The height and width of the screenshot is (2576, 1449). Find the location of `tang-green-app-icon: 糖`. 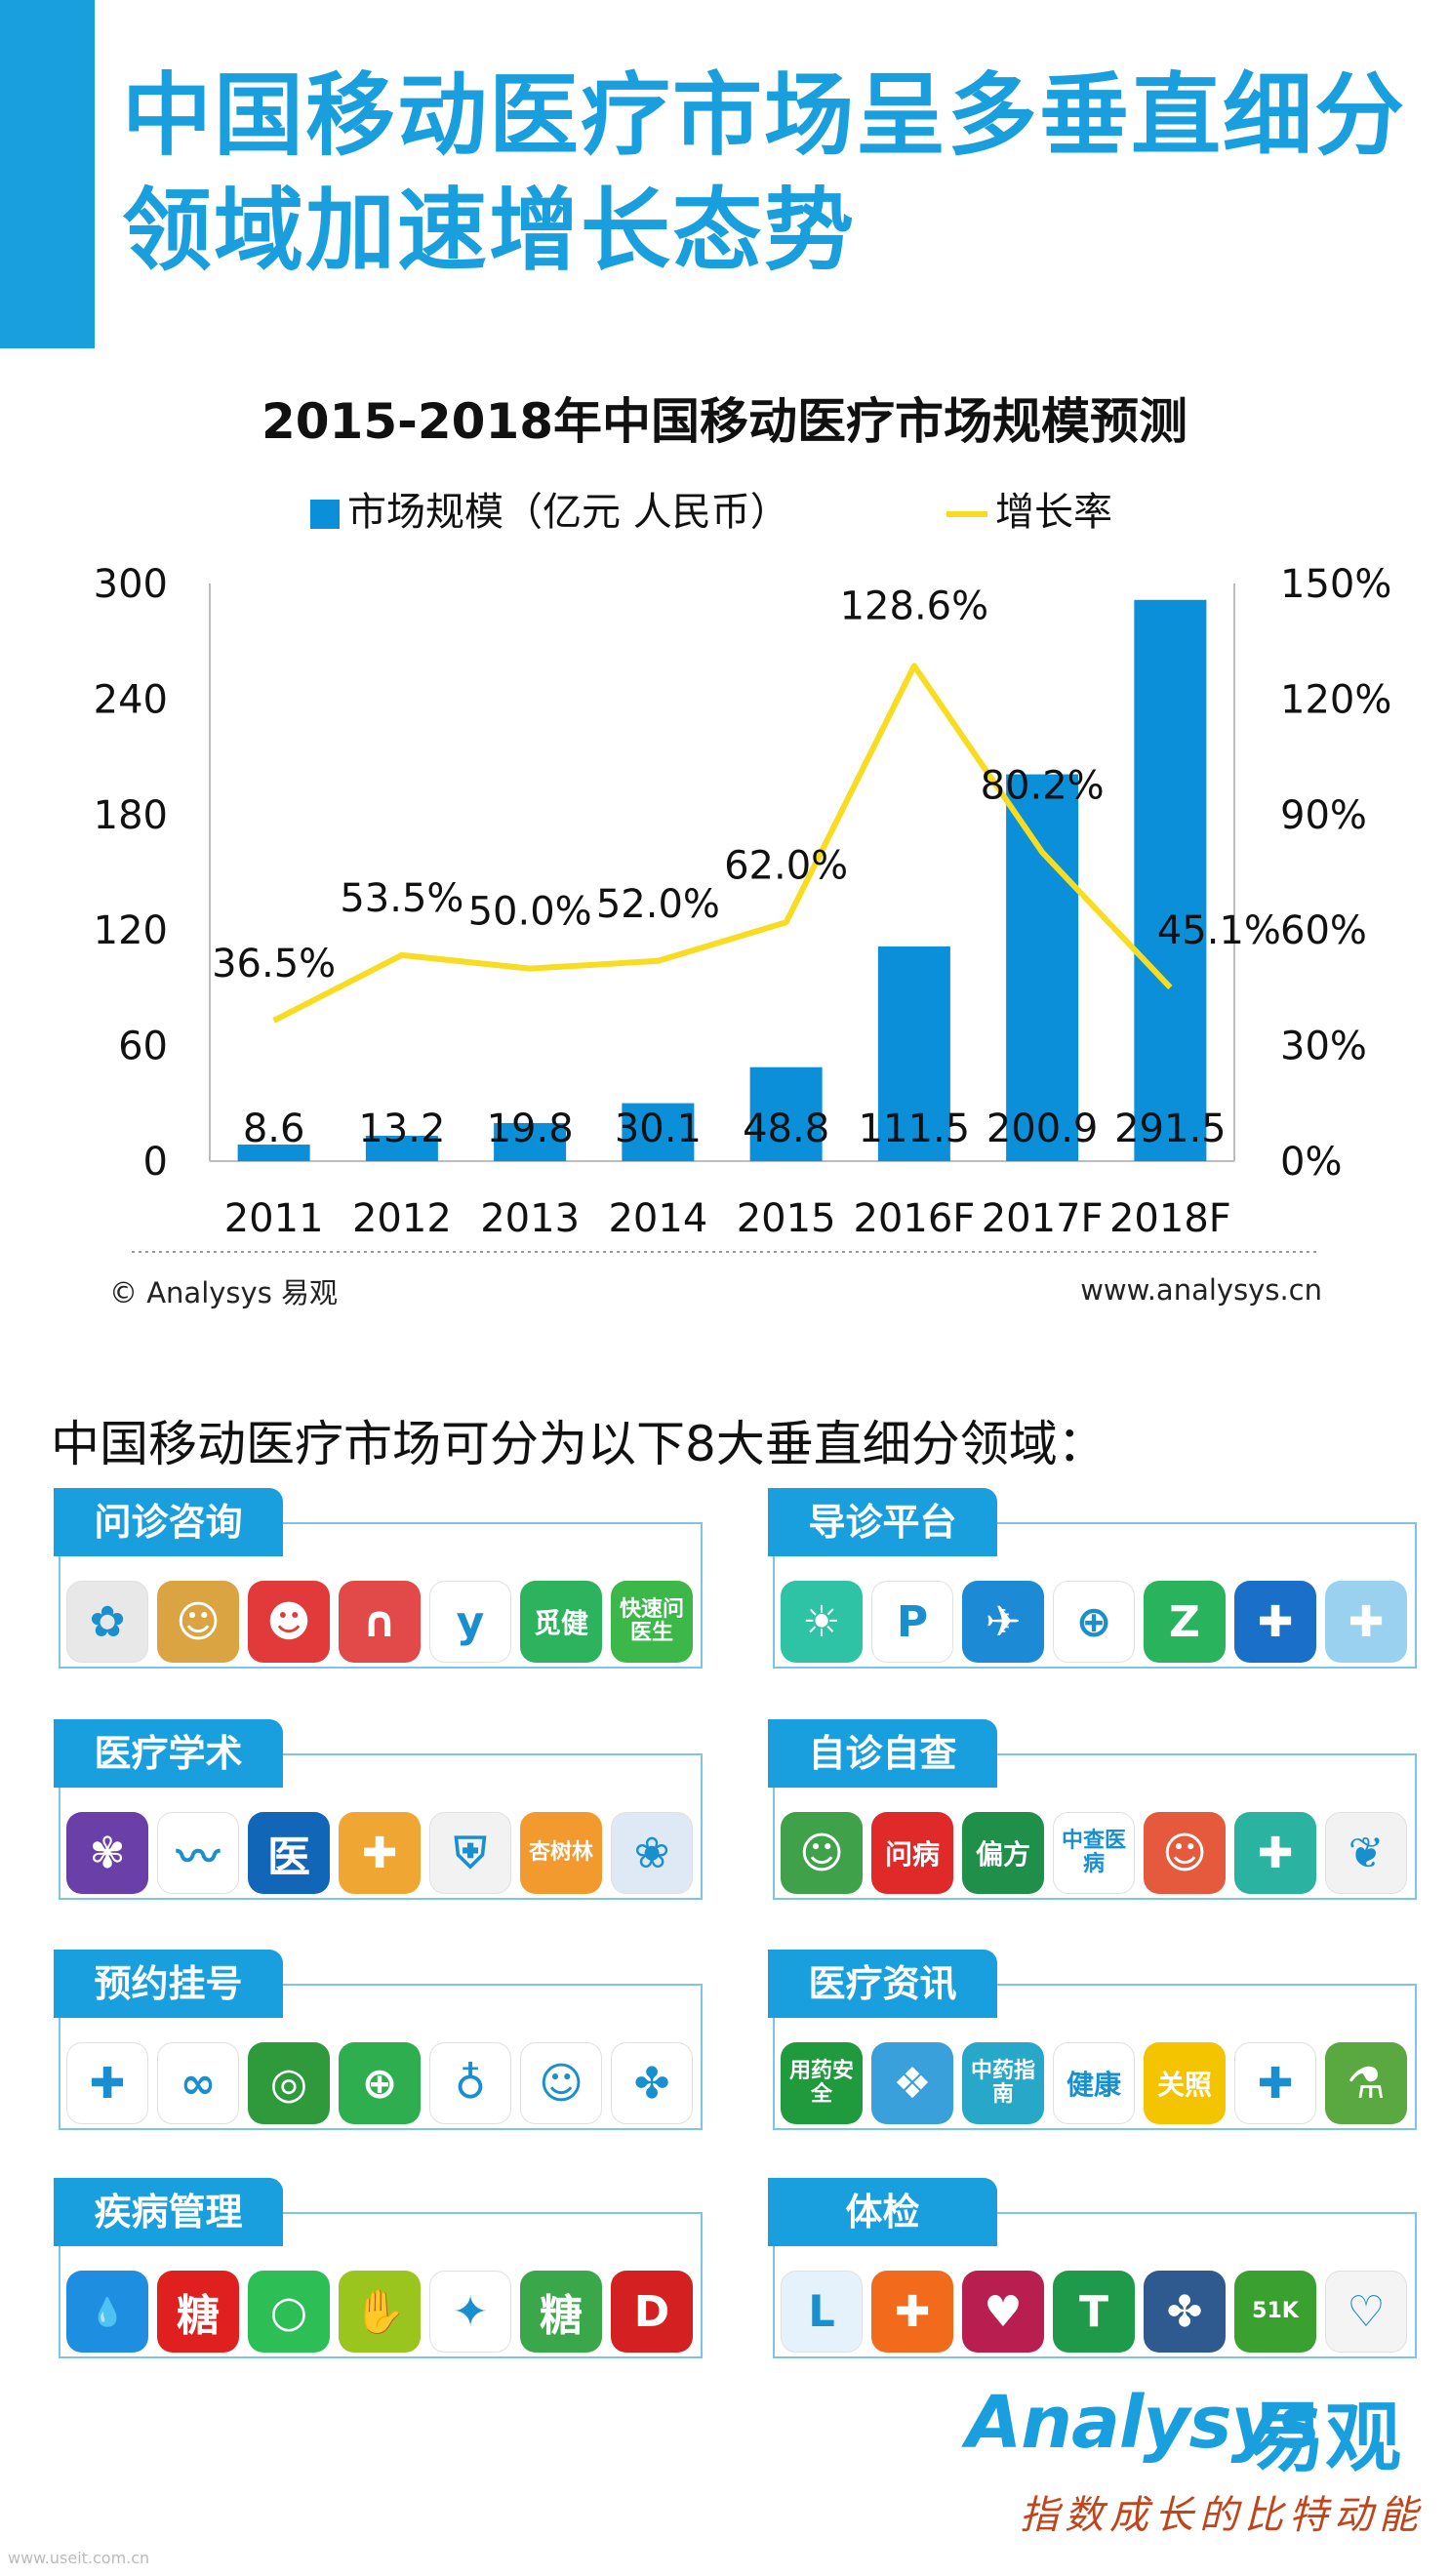

tang-green-app-icon: 糖 is located at coordinates (561, 2312).